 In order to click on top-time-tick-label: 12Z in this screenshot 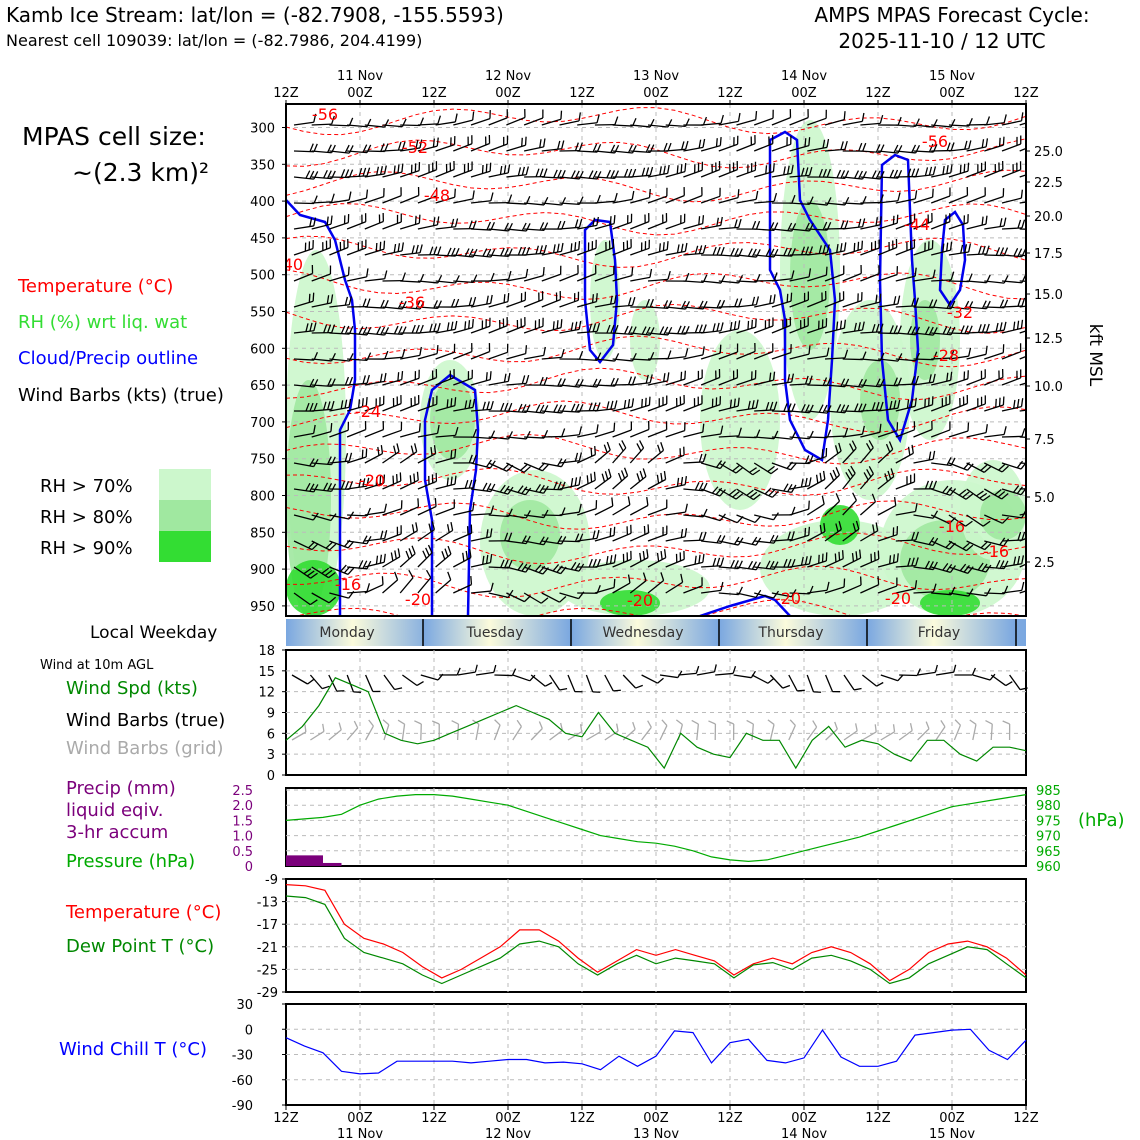, I will do `click(582, 93)`.